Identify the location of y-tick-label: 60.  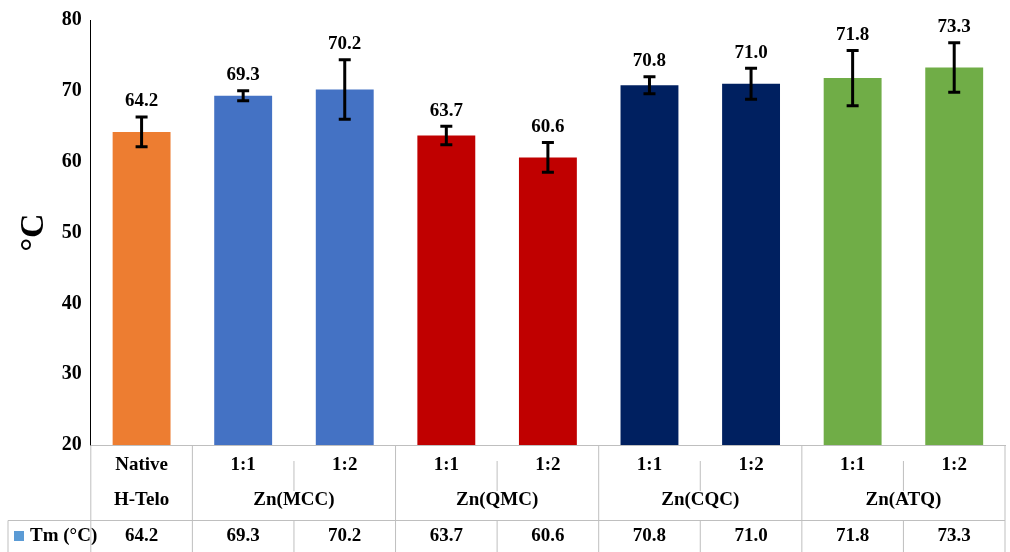
(71, 159).